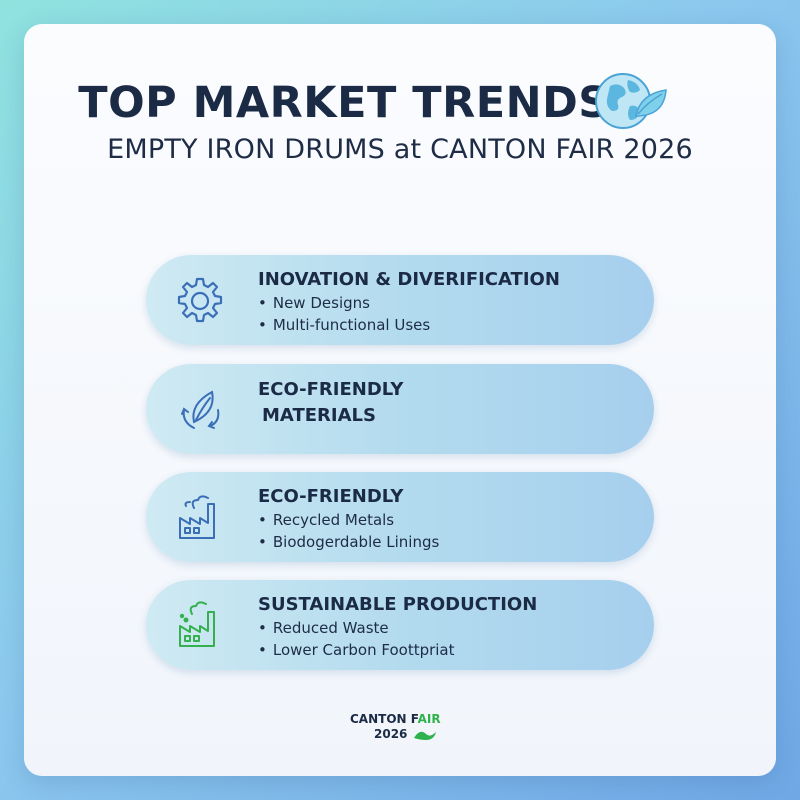 This screenshot has height=800, width=800. I want to click on trend-bullet: Biodogerdable Linings, so click(446, 542).